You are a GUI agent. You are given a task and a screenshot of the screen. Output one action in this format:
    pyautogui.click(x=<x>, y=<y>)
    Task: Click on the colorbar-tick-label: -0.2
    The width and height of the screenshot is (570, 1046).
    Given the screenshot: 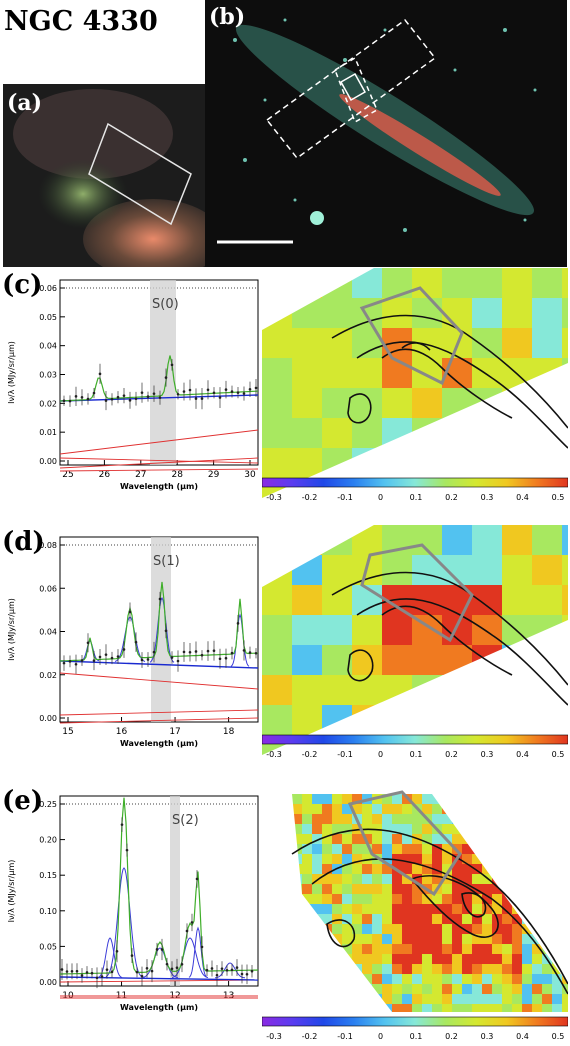 What is the action you would take?
    pyautogui.click(x=310, y=1036)
    